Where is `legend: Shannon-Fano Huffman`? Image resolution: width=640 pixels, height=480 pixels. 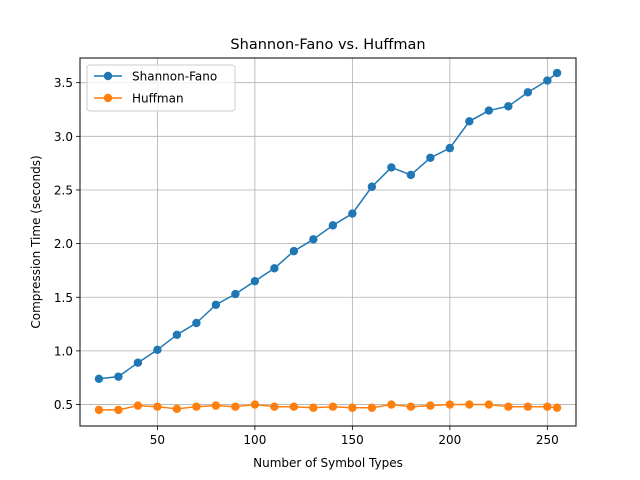
legend: Shannon-Fano Huffman is located at coordinates (161, 88).